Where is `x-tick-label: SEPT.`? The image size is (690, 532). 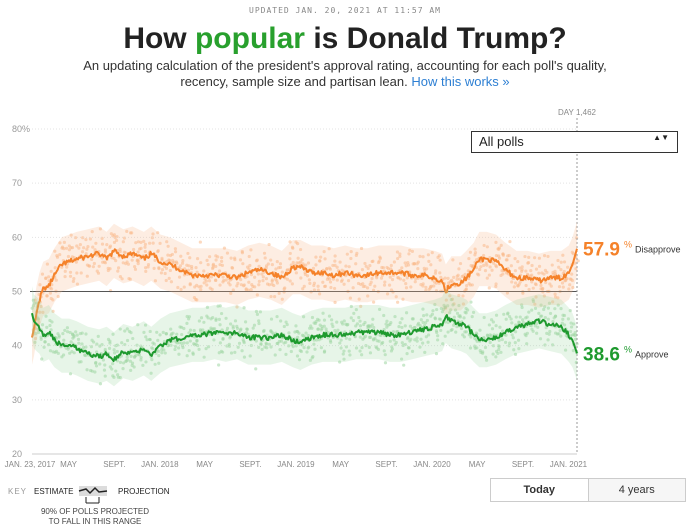
x-tick-label: SEPT. is located at coordinates (250, 464).